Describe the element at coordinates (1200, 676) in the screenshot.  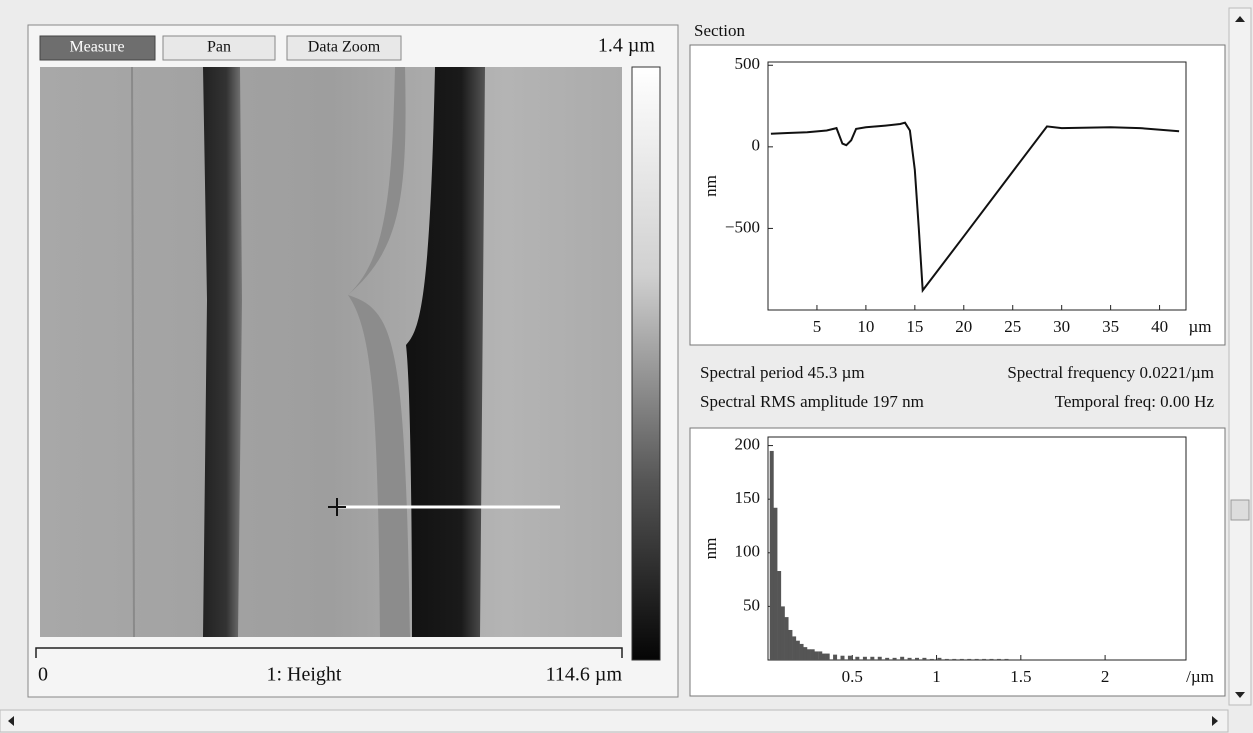
I see `x-axis-unit: /µm` at that location.